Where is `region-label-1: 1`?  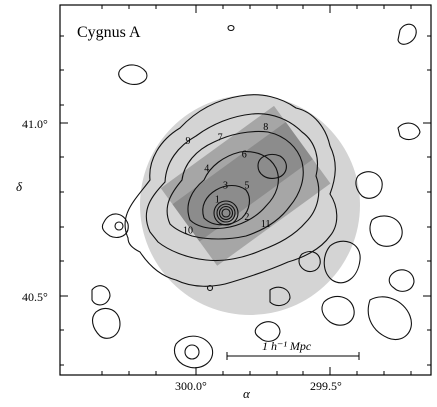 region-label-1: 1 is located at coordinates (217, 200).